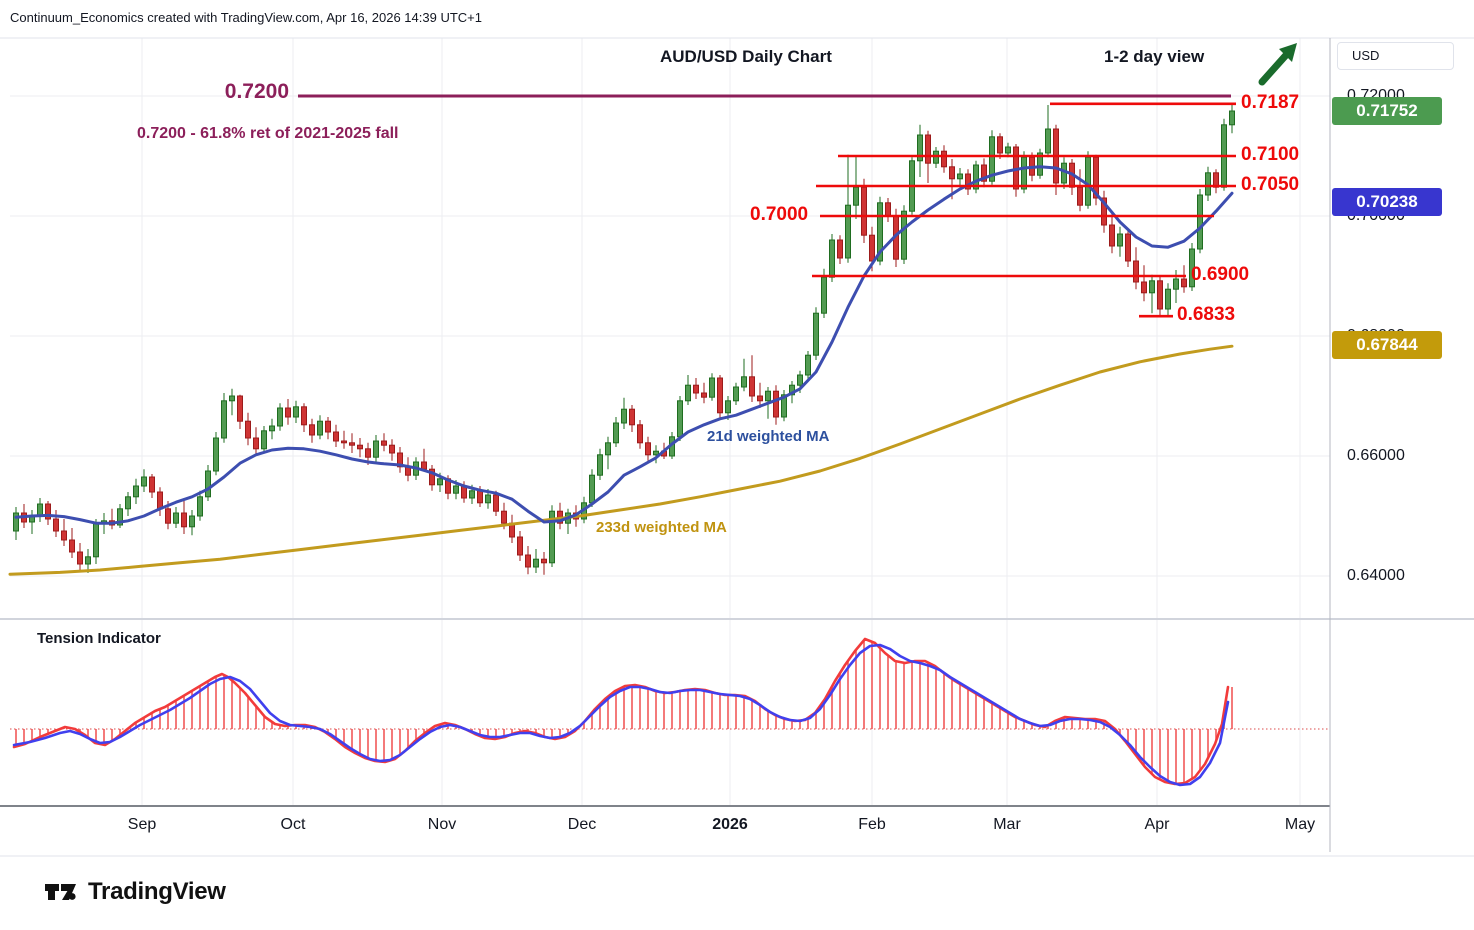  What do you see at coordinates (1387, 201) in the screenshot?
I see `price-badge-countdown-price: 0.70238` at bounding box center [1387, 201].